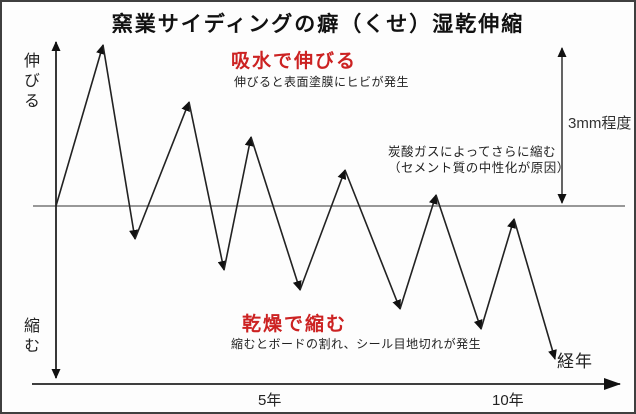  I want to click on x-tick-10y: 10年, so click(508, 400).